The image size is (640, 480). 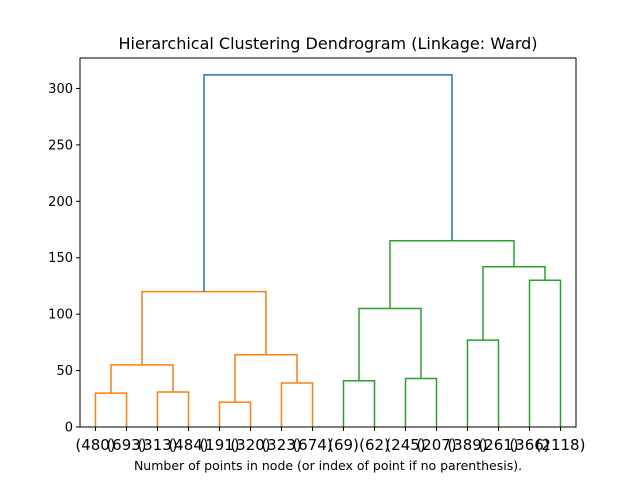 I want to click on leaf-label-6: (323), so click(x=281, y=445).